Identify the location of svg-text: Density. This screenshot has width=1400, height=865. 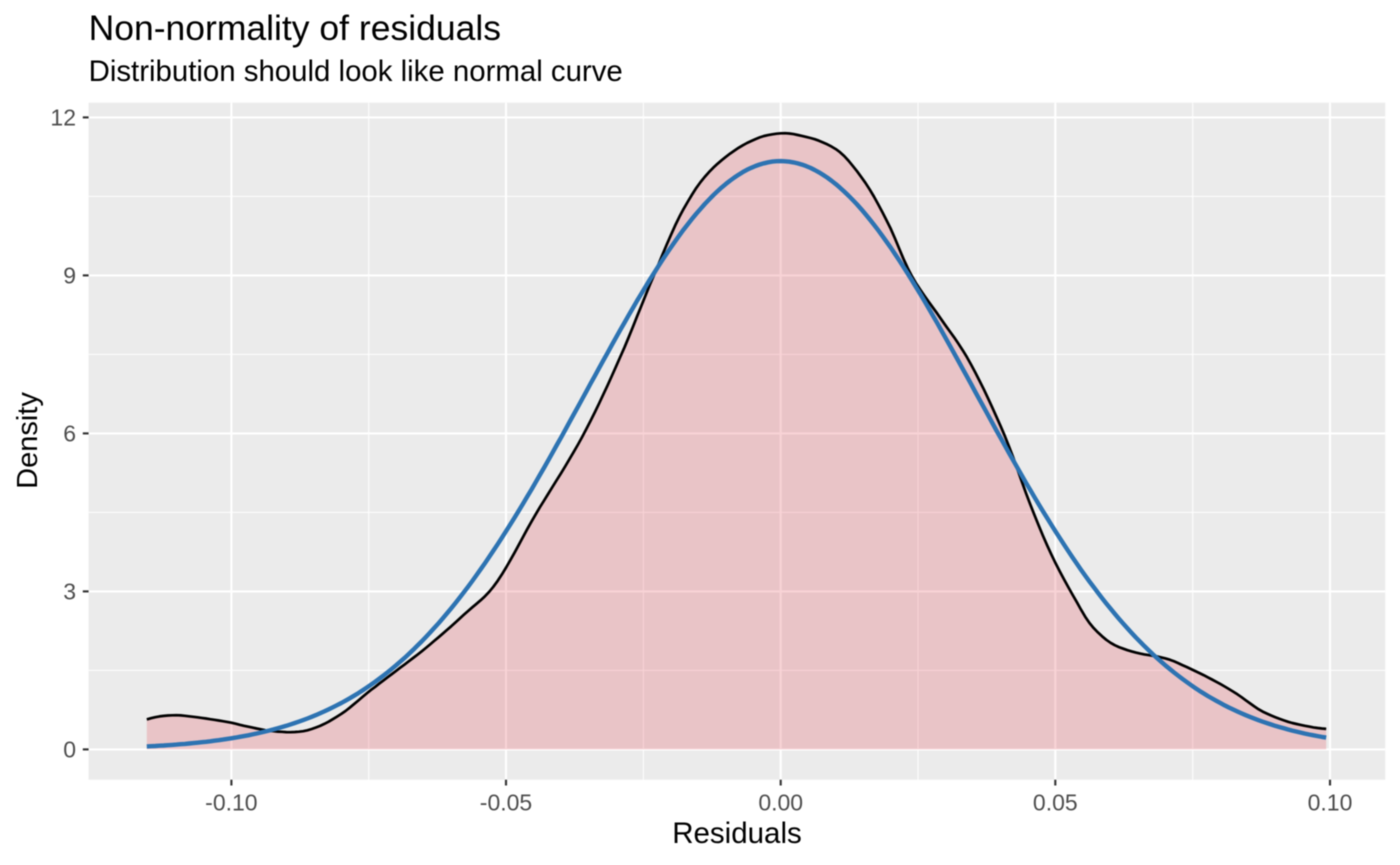
(28, 440).